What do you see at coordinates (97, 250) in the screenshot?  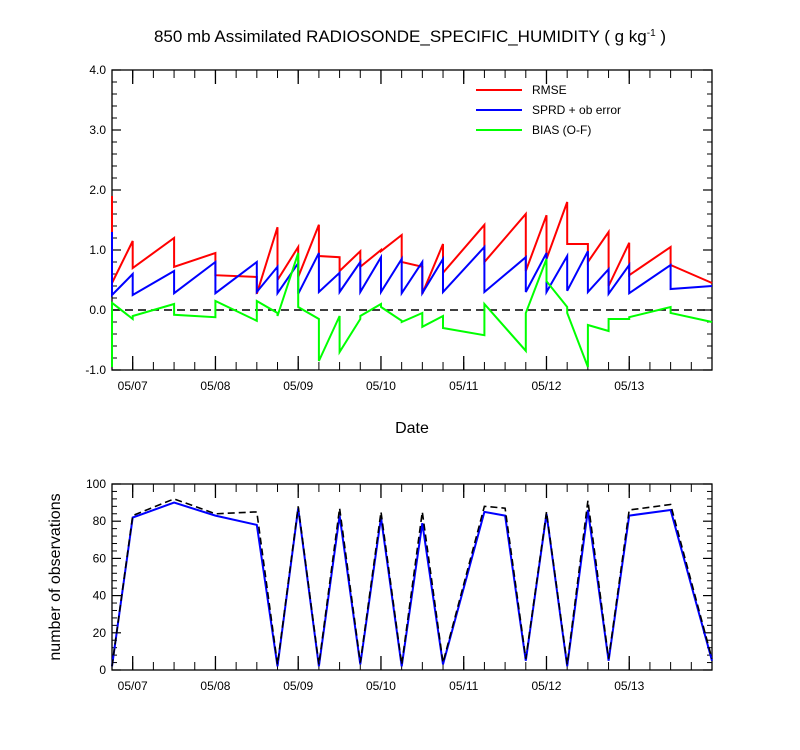 I see `y-tick-label: 1.0` at bounding box center [97, 250].